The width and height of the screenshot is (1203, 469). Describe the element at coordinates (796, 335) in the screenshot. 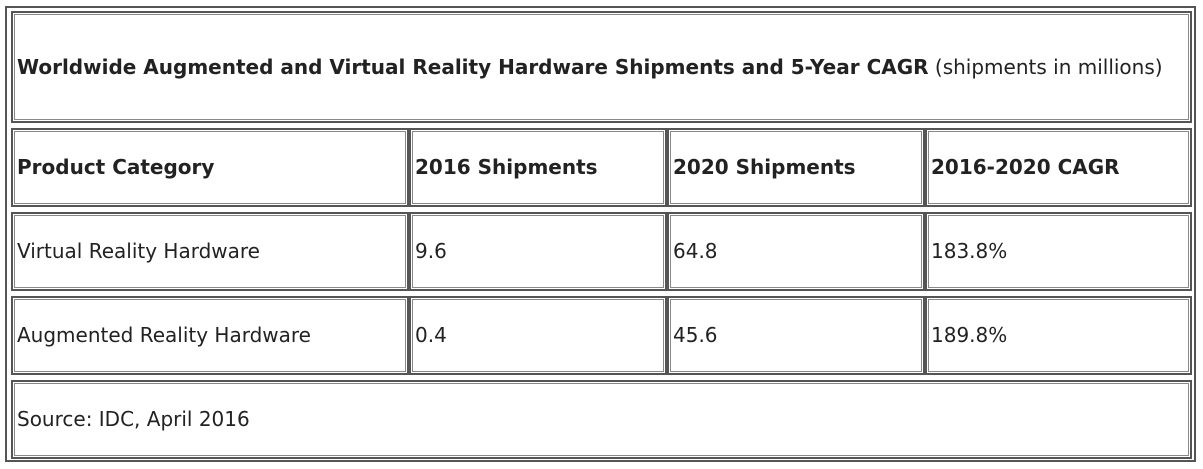

I see `cell-2020: 45.6` at that location.